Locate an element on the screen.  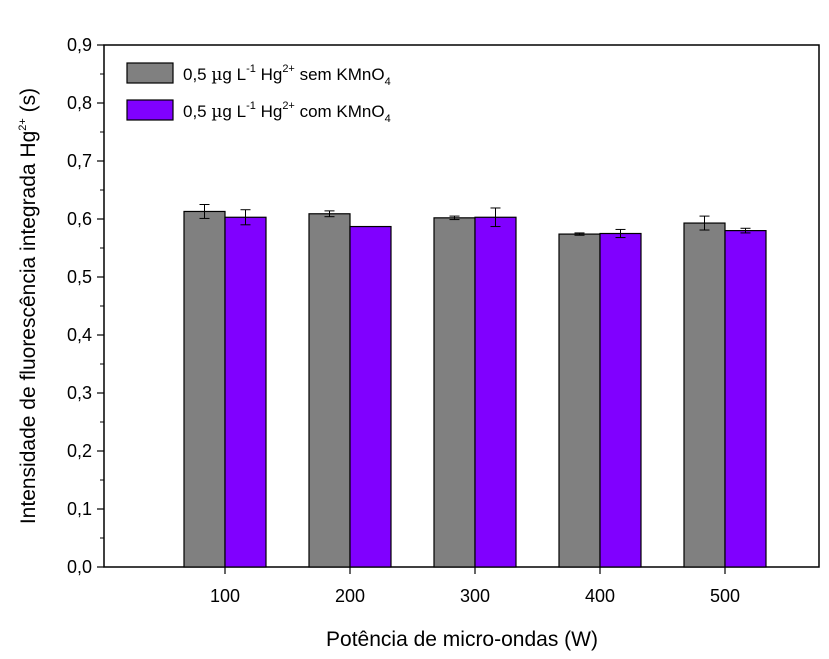
y-tick-label-6: 0,6 is located at coordinates (79, 219).